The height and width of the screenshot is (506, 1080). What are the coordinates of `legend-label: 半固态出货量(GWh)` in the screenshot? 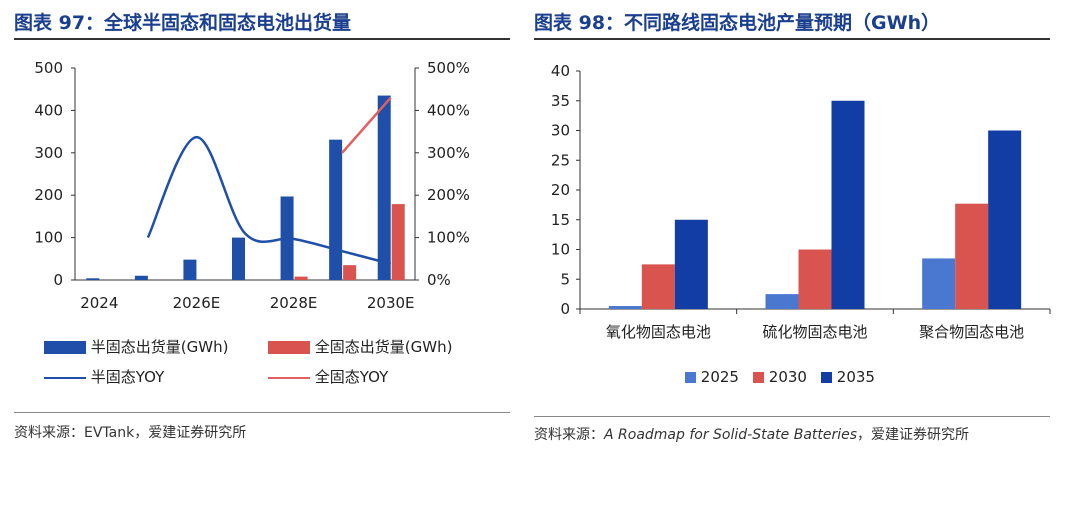 It's located at (159, 347).